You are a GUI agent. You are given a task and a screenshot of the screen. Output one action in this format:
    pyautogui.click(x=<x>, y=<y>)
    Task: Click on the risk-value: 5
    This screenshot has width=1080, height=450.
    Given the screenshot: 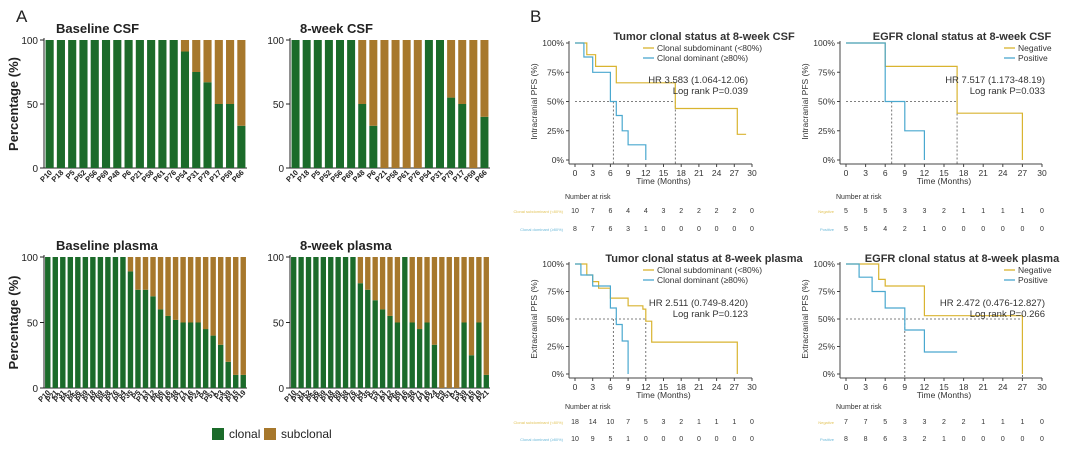 What is the action you would take?
    pyautogui.click(x=646, y=422)
    